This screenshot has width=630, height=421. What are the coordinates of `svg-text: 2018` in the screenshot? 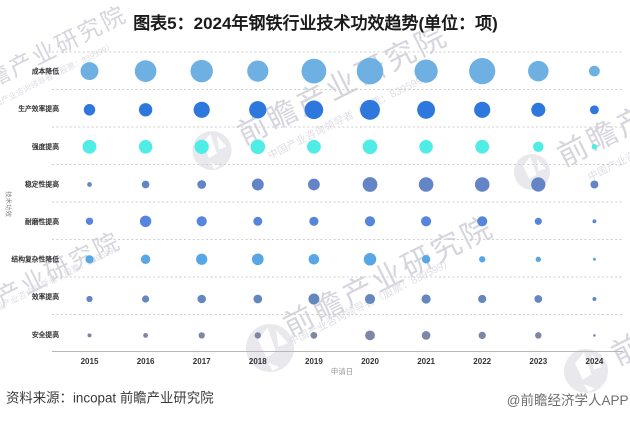 It's located at (258, 361).